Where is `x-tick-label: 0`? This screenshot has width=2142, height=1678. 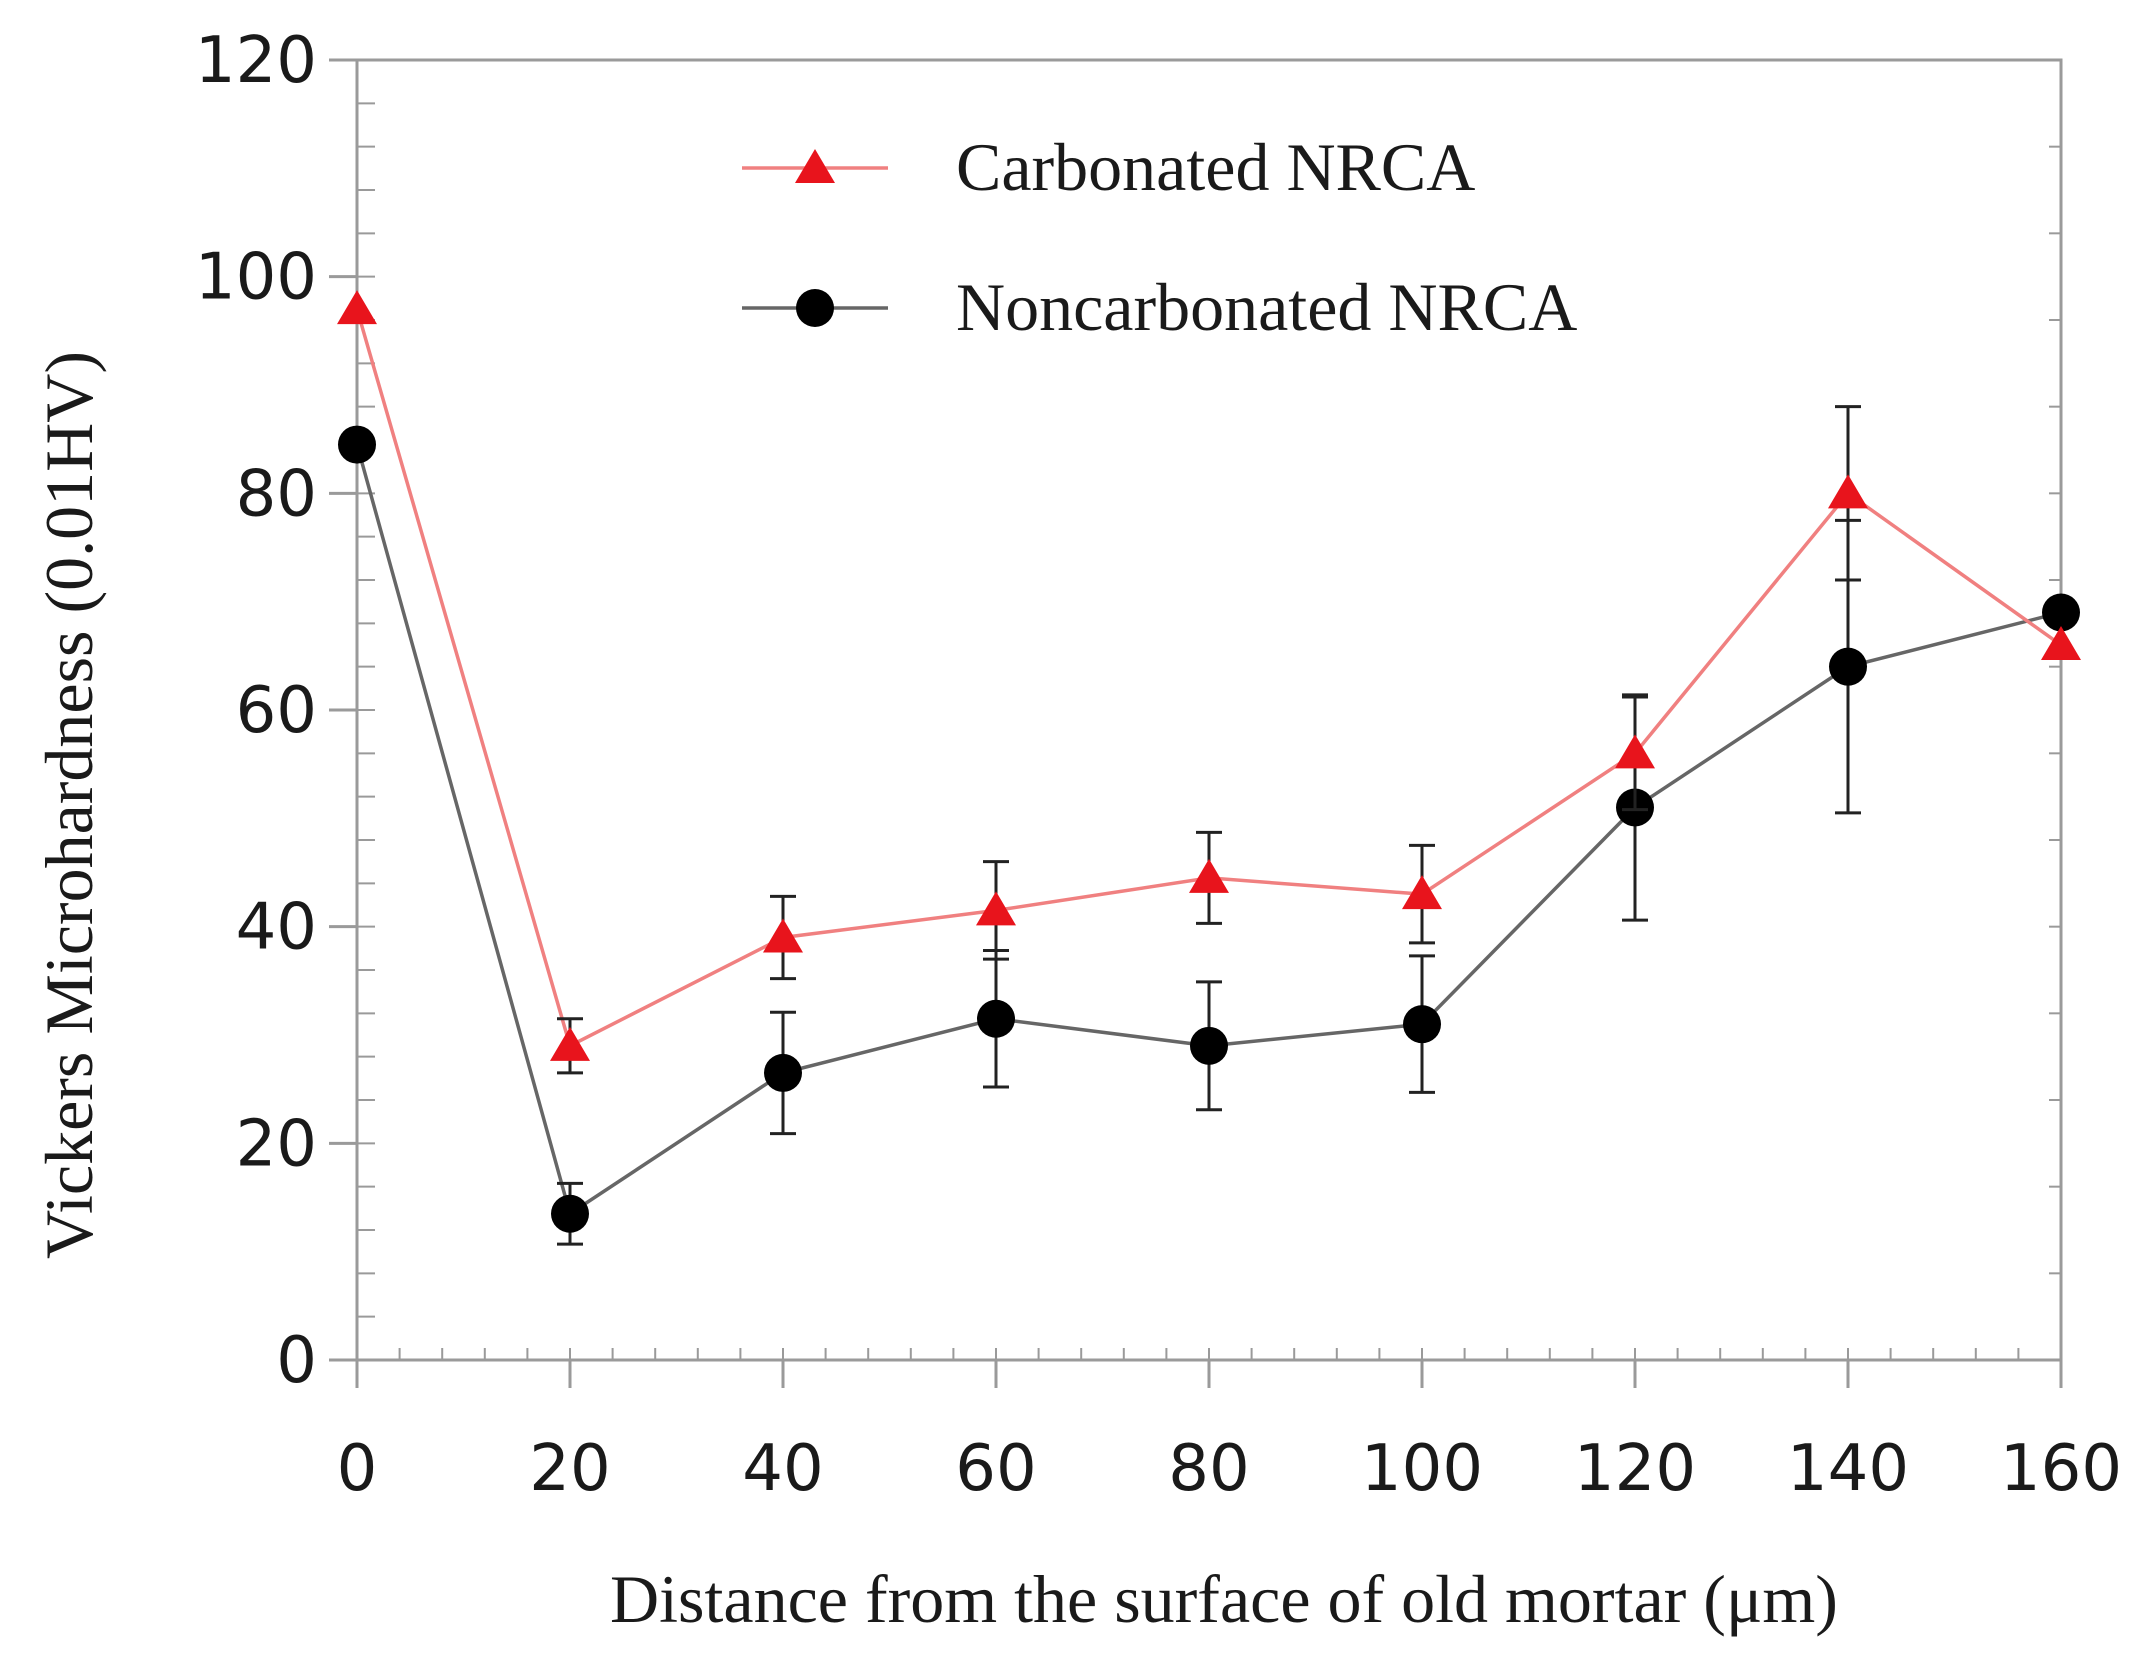 x-tick-label: 0 is located at coordinates (357, 1469).